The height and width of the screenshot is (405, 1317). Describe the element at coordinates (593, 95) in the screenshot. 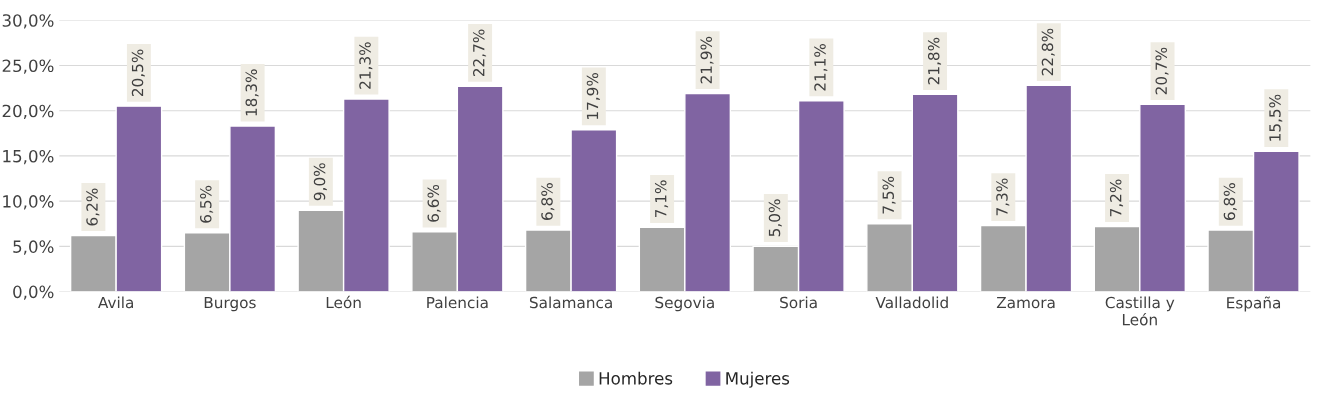

I see `data-label: 17,9%` at that location.